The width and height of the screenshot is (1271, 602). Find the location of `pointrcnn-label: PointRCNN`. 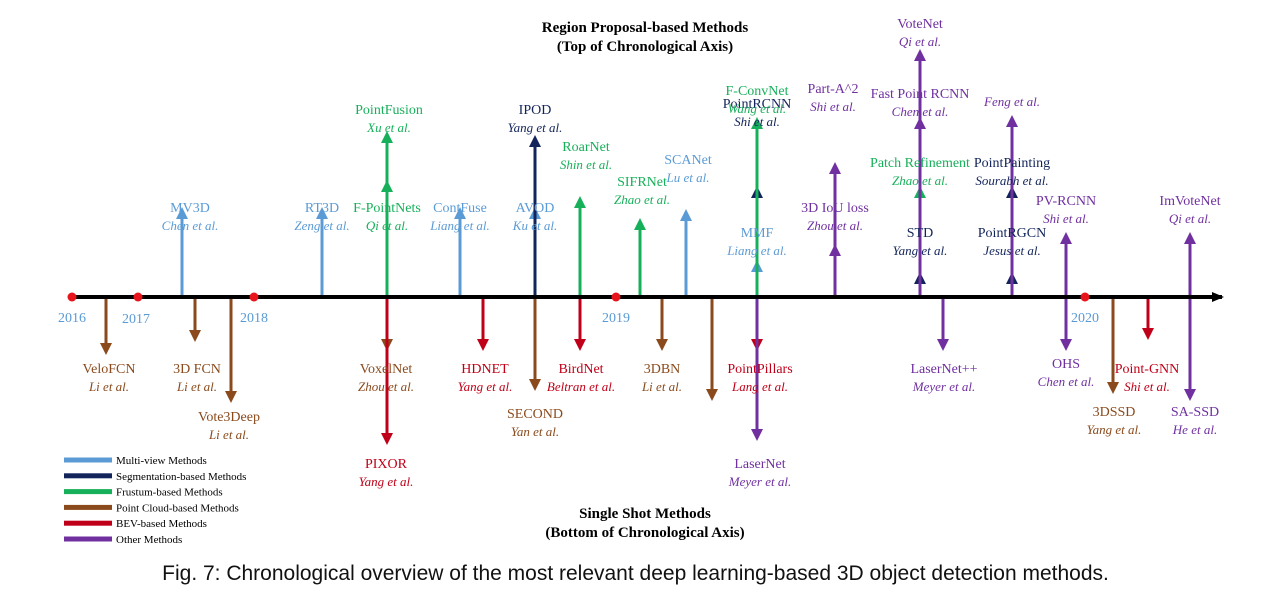

pointrcnn-label: PointRCNN is located at coordinates (757, 104).